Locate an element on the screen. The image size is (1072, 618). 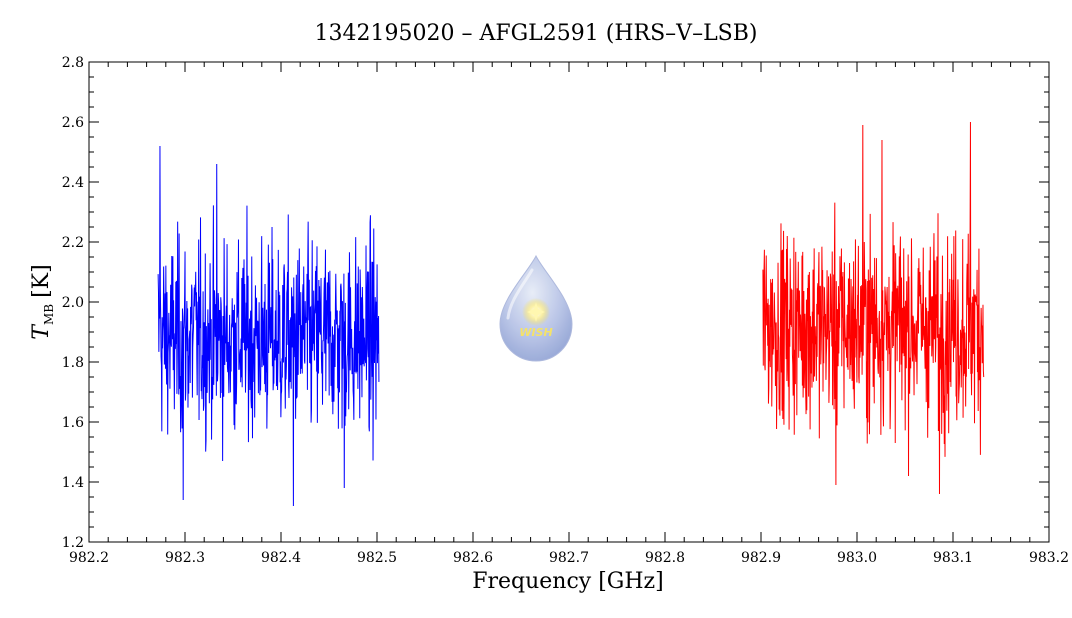
x-tick-label: 982.9 is located at coordinates (761, 558).